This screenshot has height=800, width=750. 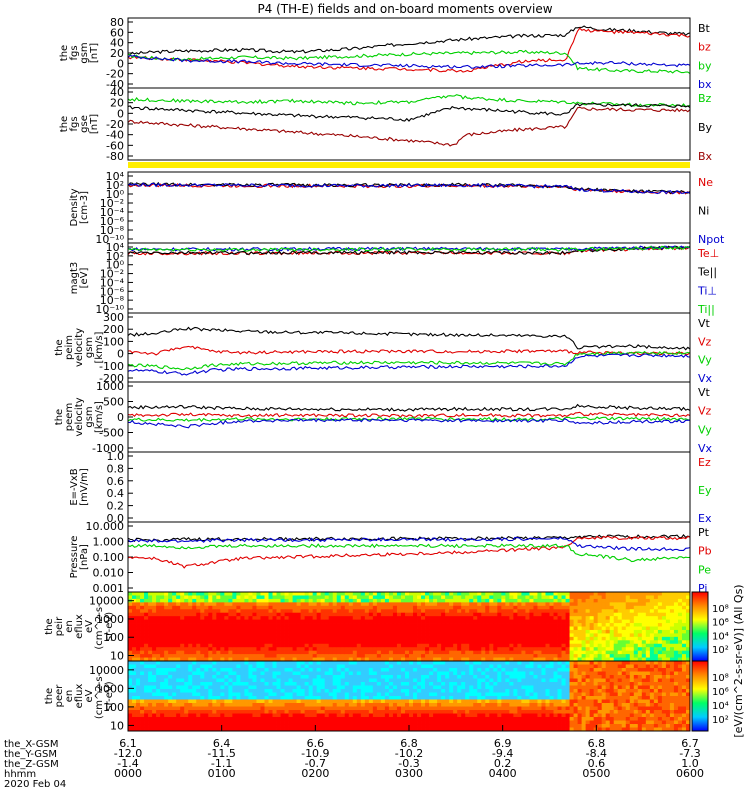 I want to click on series-line-bx, so click(x=409, y=61).